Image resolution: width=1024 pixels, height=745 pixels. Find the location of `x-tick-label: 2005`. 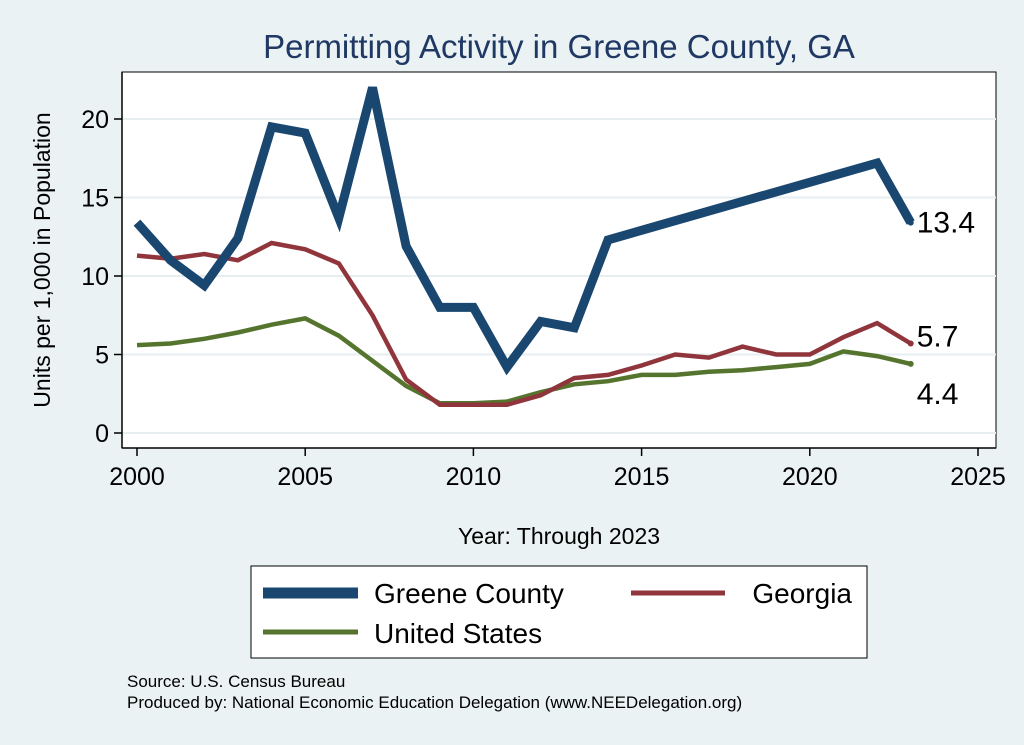

x-tick-label: 2005 is located at coordinates (305, 477).